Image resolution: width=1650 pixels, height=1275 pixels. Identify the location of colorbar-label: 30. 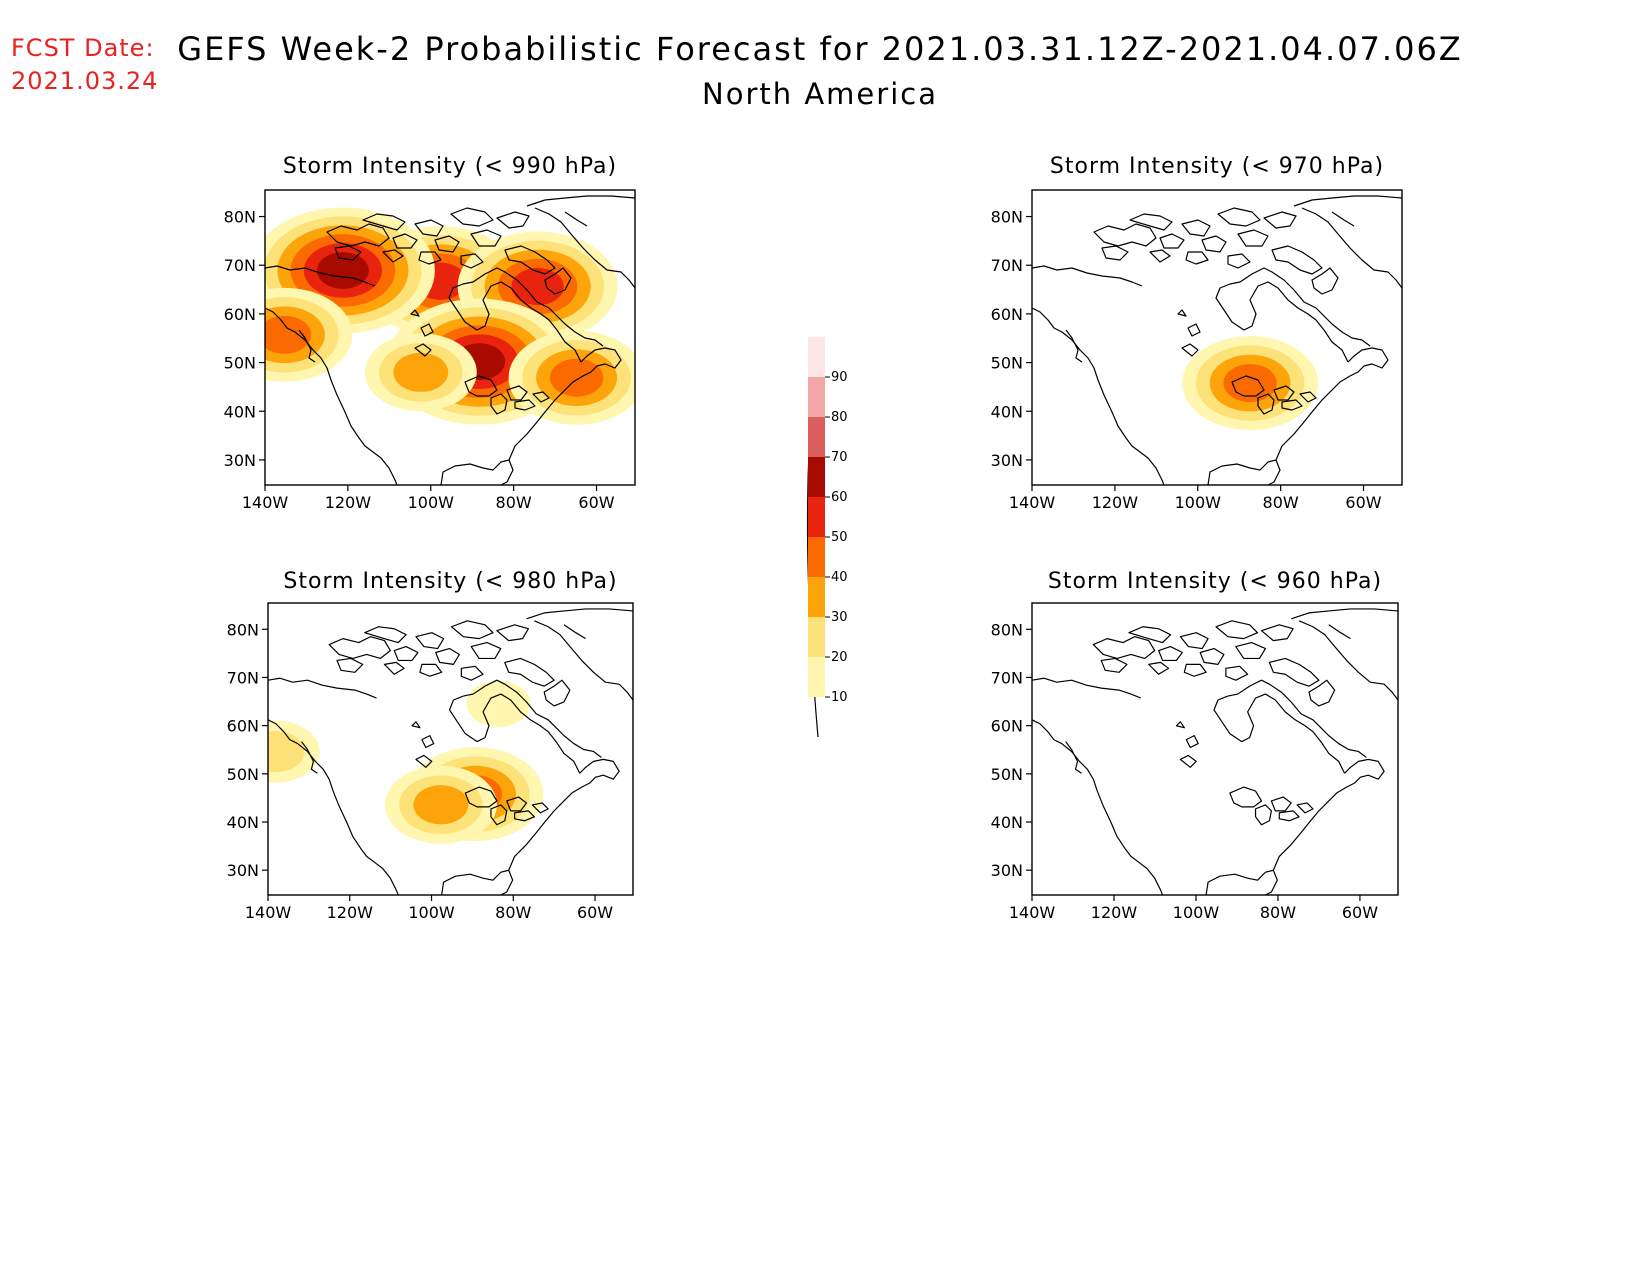
(839, 617).